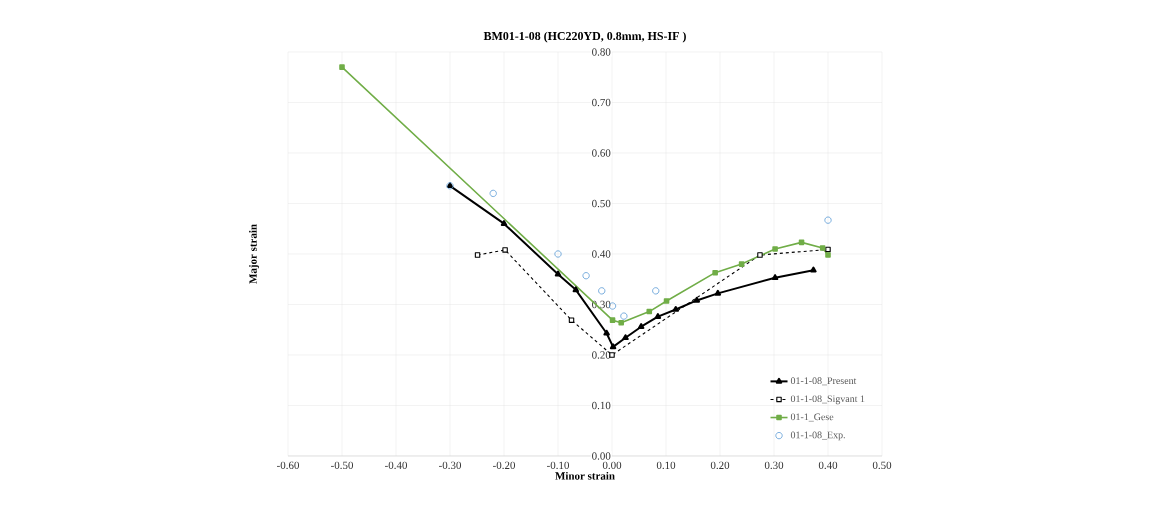 The image size is (1155, 515). What do you see at coordinates (666, 465) in the screenshot?
I see `x-tick-label: 0.10` at bounding box center [666, 465].